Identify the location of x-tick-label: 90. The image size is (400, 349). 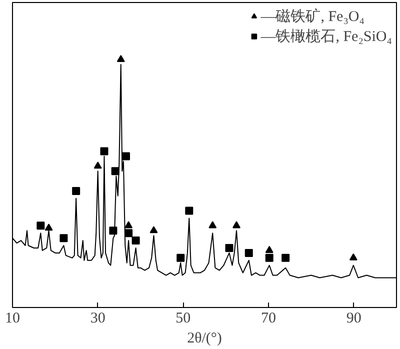
(354, 318).